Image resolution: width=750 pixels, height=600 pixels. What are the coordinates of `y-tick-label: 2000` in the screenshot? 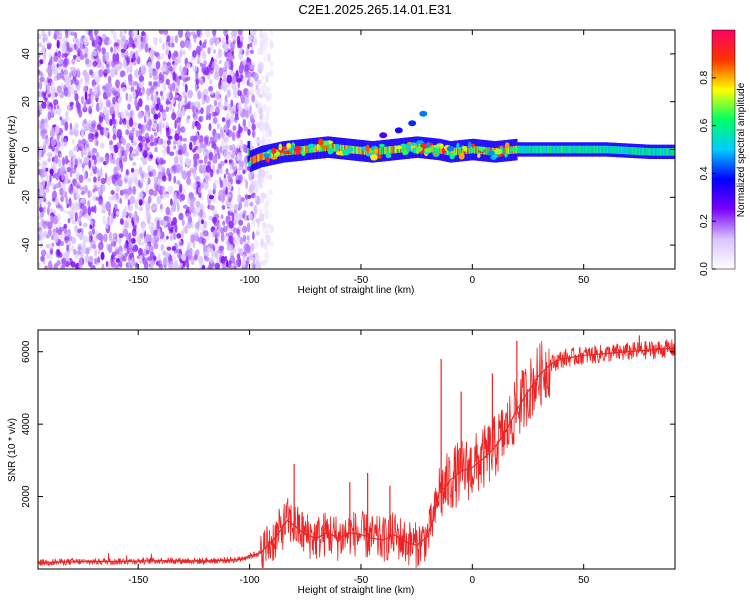 It's located at (26, 496).